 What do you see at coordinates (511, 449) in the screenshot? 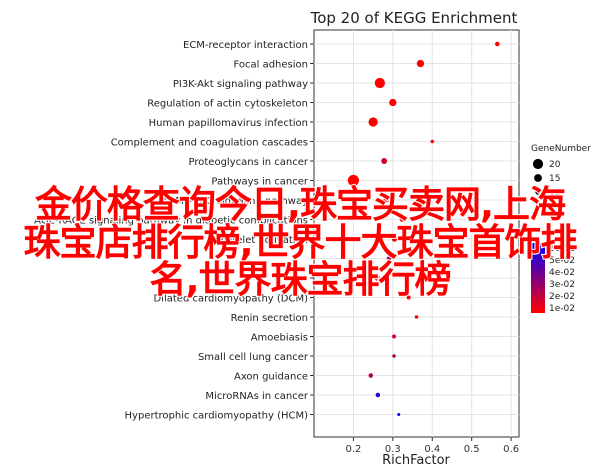
I see `x-tick-label: 0.6` at bounding box center [511, 449].